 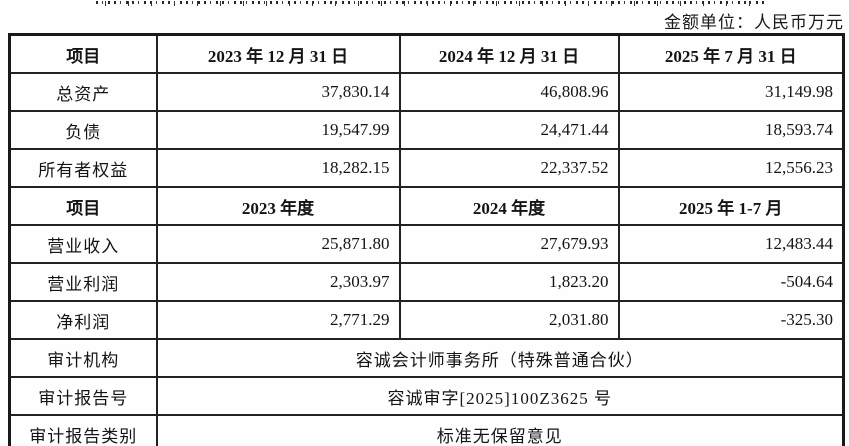 What do you see at coordinates (83, 92) in the screenshot?
I see `row-label: 总资产` at bounding box center [83, 92].